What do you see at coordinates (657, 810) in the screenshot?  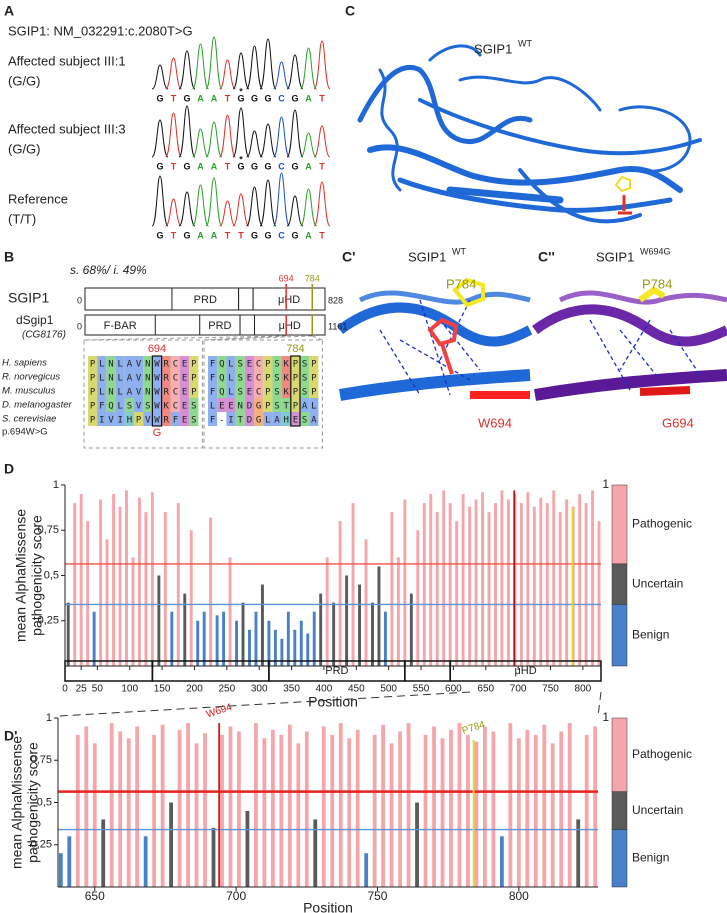 I see `legend-label: Uncertain` at bounding box center [657, 810].